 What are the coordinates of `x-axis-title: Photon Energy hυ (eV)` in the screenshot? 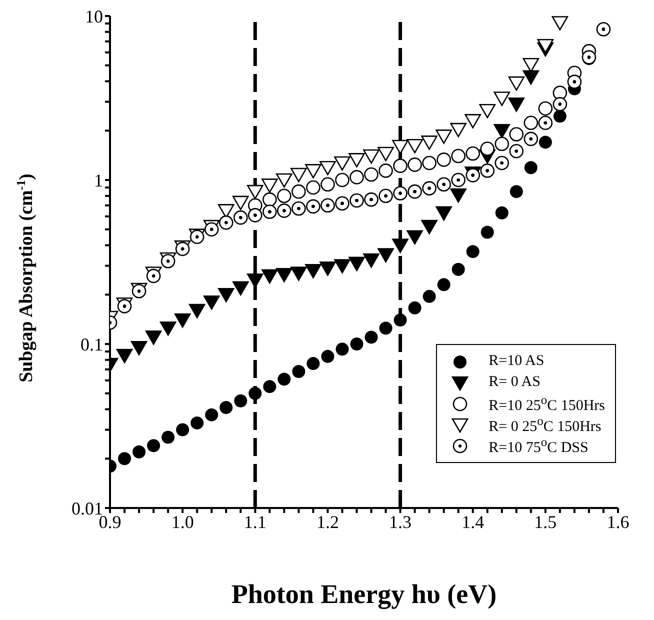 It's located at (364, 594).